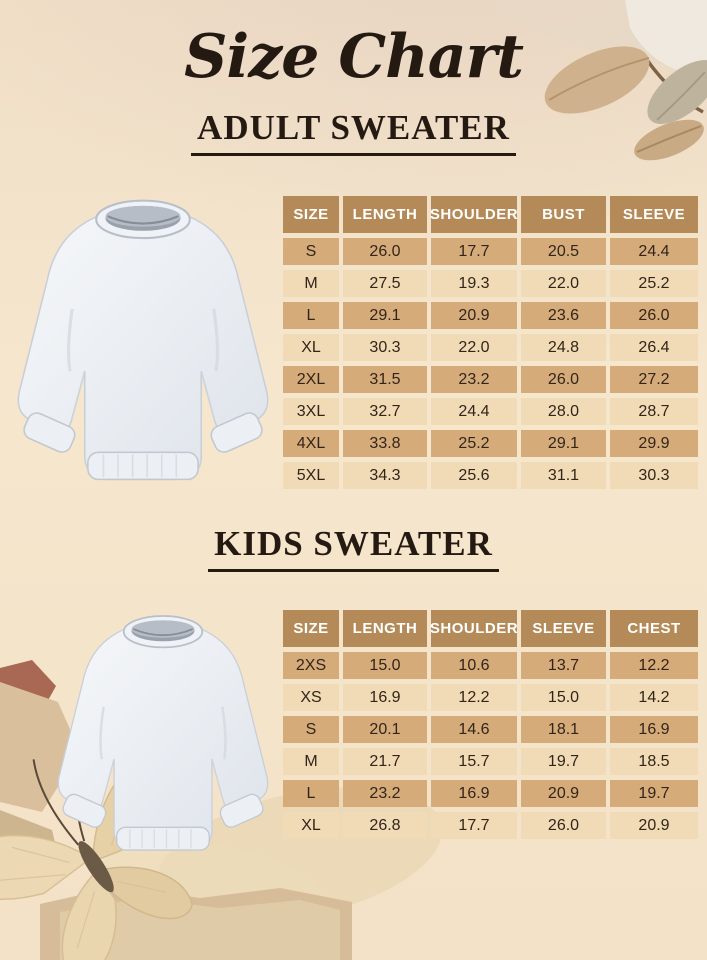  I want to click on table-row: S 26.0 17.7 20.5 24.4, so click(490, 251).